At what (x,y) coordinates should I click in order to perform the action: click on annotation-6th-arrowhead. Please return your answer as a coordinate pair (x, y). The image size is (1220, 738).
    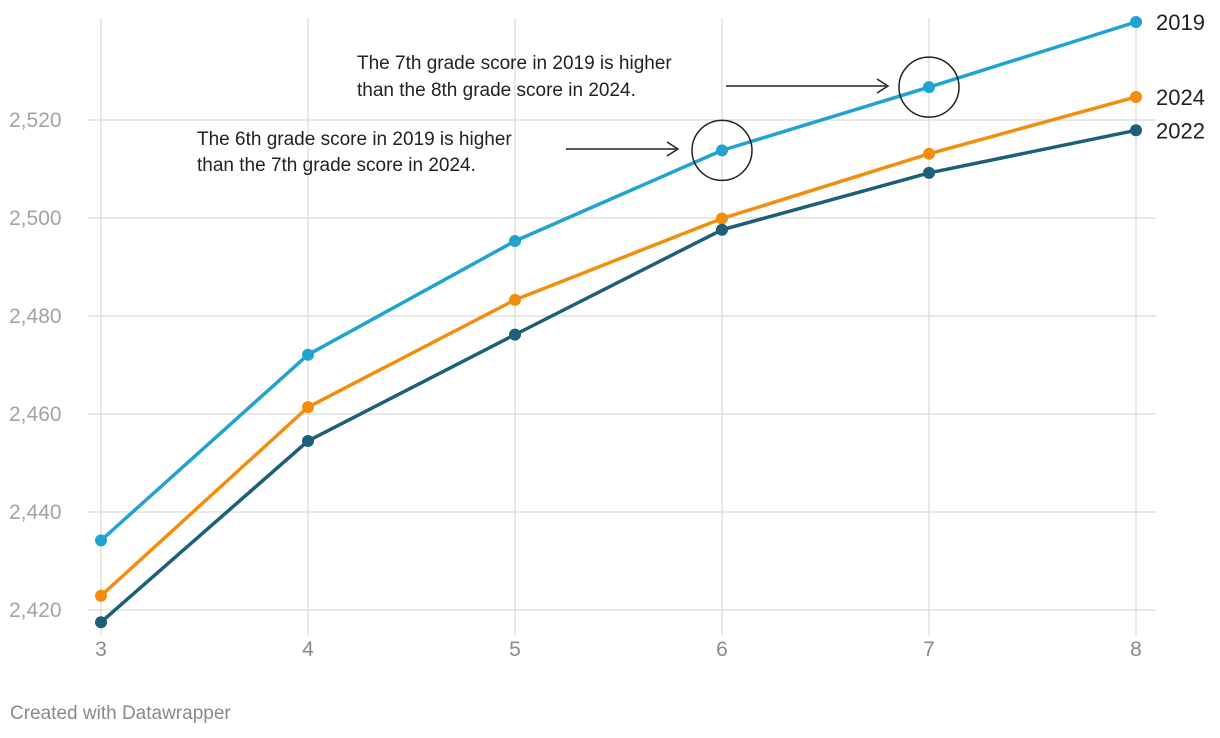
    Looking at the image, I should click on (673, 149).